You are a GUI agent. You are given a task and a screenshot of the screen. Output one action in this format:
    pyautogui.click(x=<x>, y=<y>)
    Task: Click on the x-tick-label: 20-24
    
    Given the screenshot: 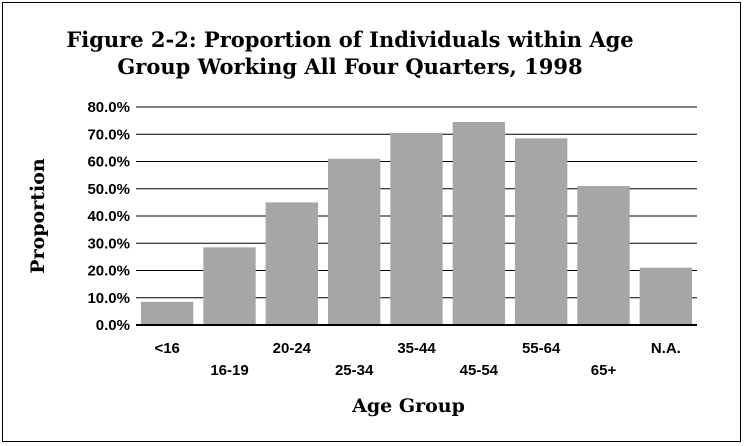 What is the action you would take?
    pyautogui.click(x=292, y=348)
    